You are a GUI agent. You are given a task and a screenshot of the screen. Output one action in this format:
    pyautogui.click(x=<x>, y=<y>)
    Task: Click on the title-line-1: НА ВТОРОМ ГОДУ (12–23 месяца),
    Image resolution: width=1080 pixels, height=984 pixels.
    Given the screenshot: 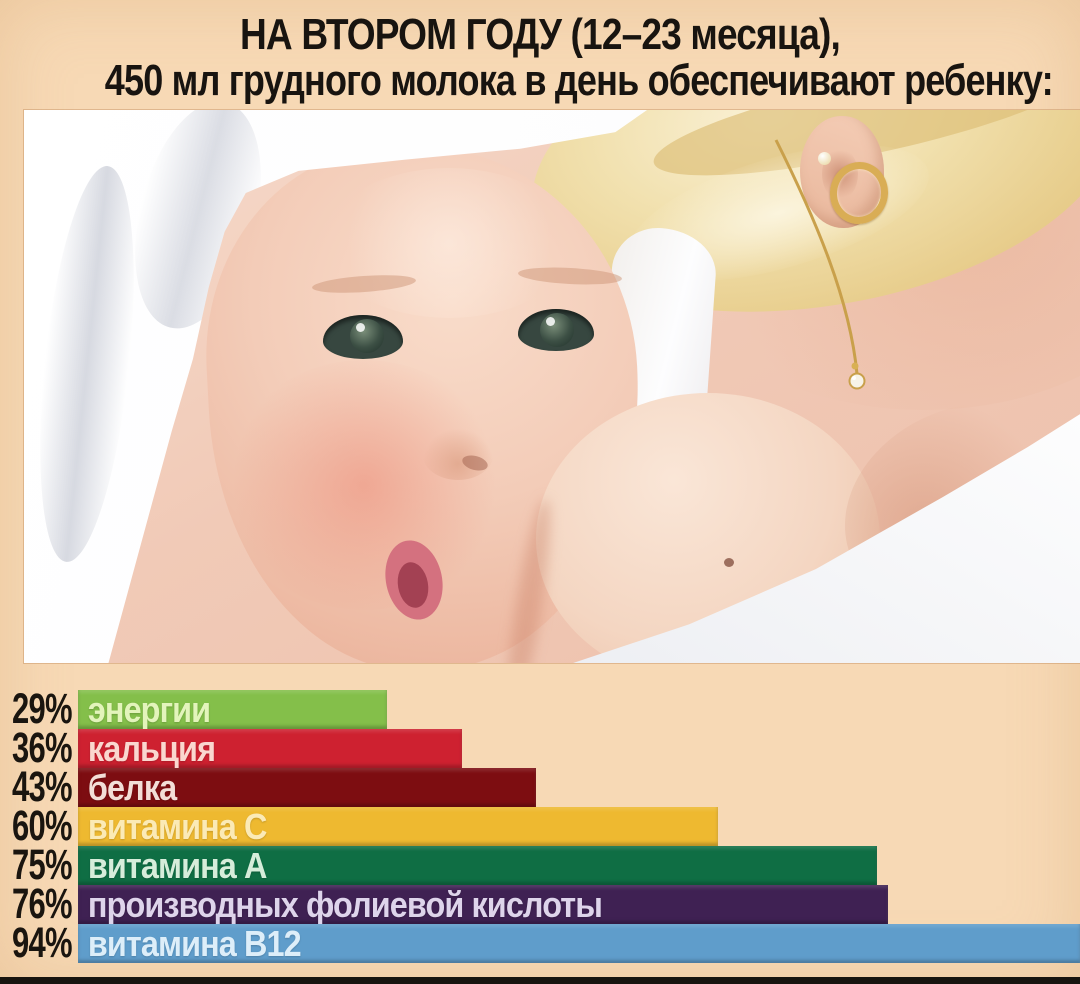 What is the action you would take?
    pyautogui.click(x=540, y=35)
    